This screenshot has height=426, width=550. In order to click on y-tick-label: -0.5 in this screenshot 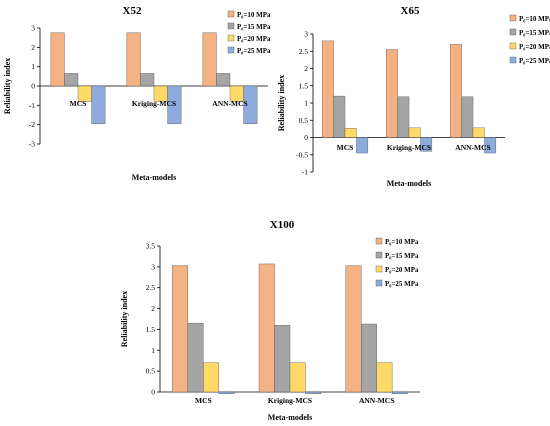, I will do `click(302, 154)`.